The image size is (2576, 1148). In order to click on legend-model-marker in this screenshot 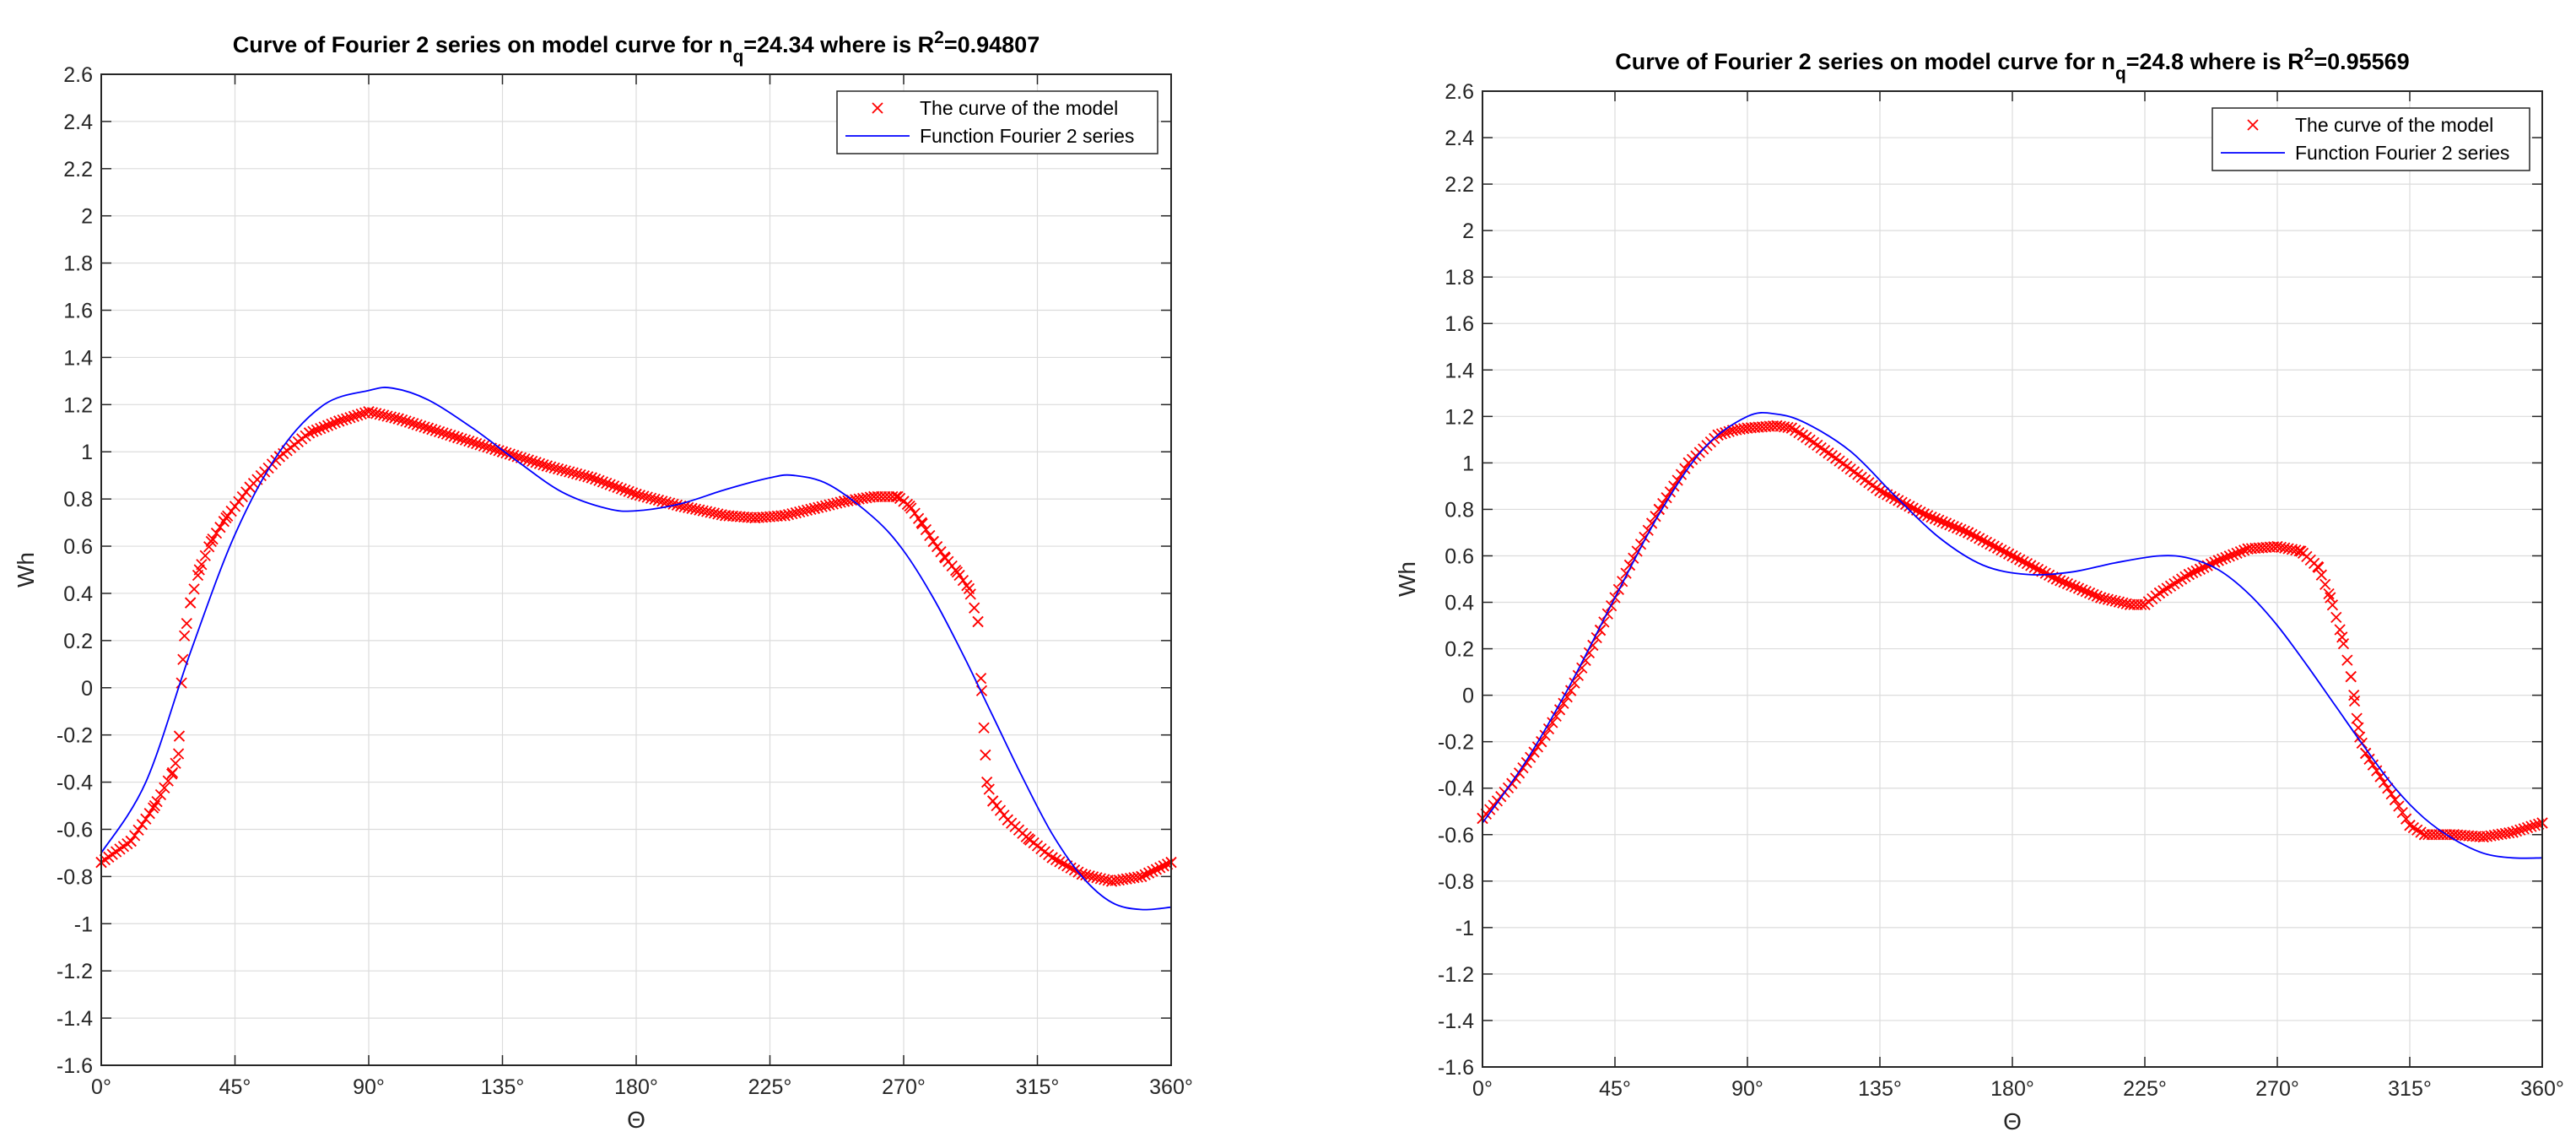, I will do `click(878, 108)`.